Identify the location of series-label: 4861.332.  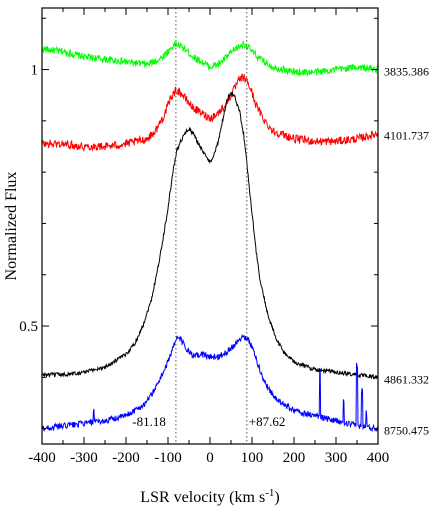
(406, 379).